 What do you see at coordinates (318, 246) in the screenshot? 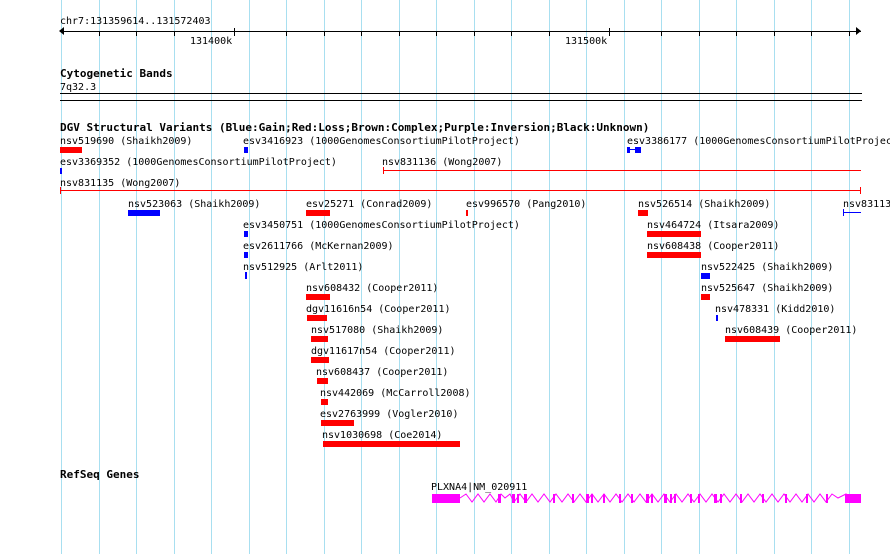
I see `variant-label: esv2611766 (McKernan2009)` at bounding box center [318, 246].